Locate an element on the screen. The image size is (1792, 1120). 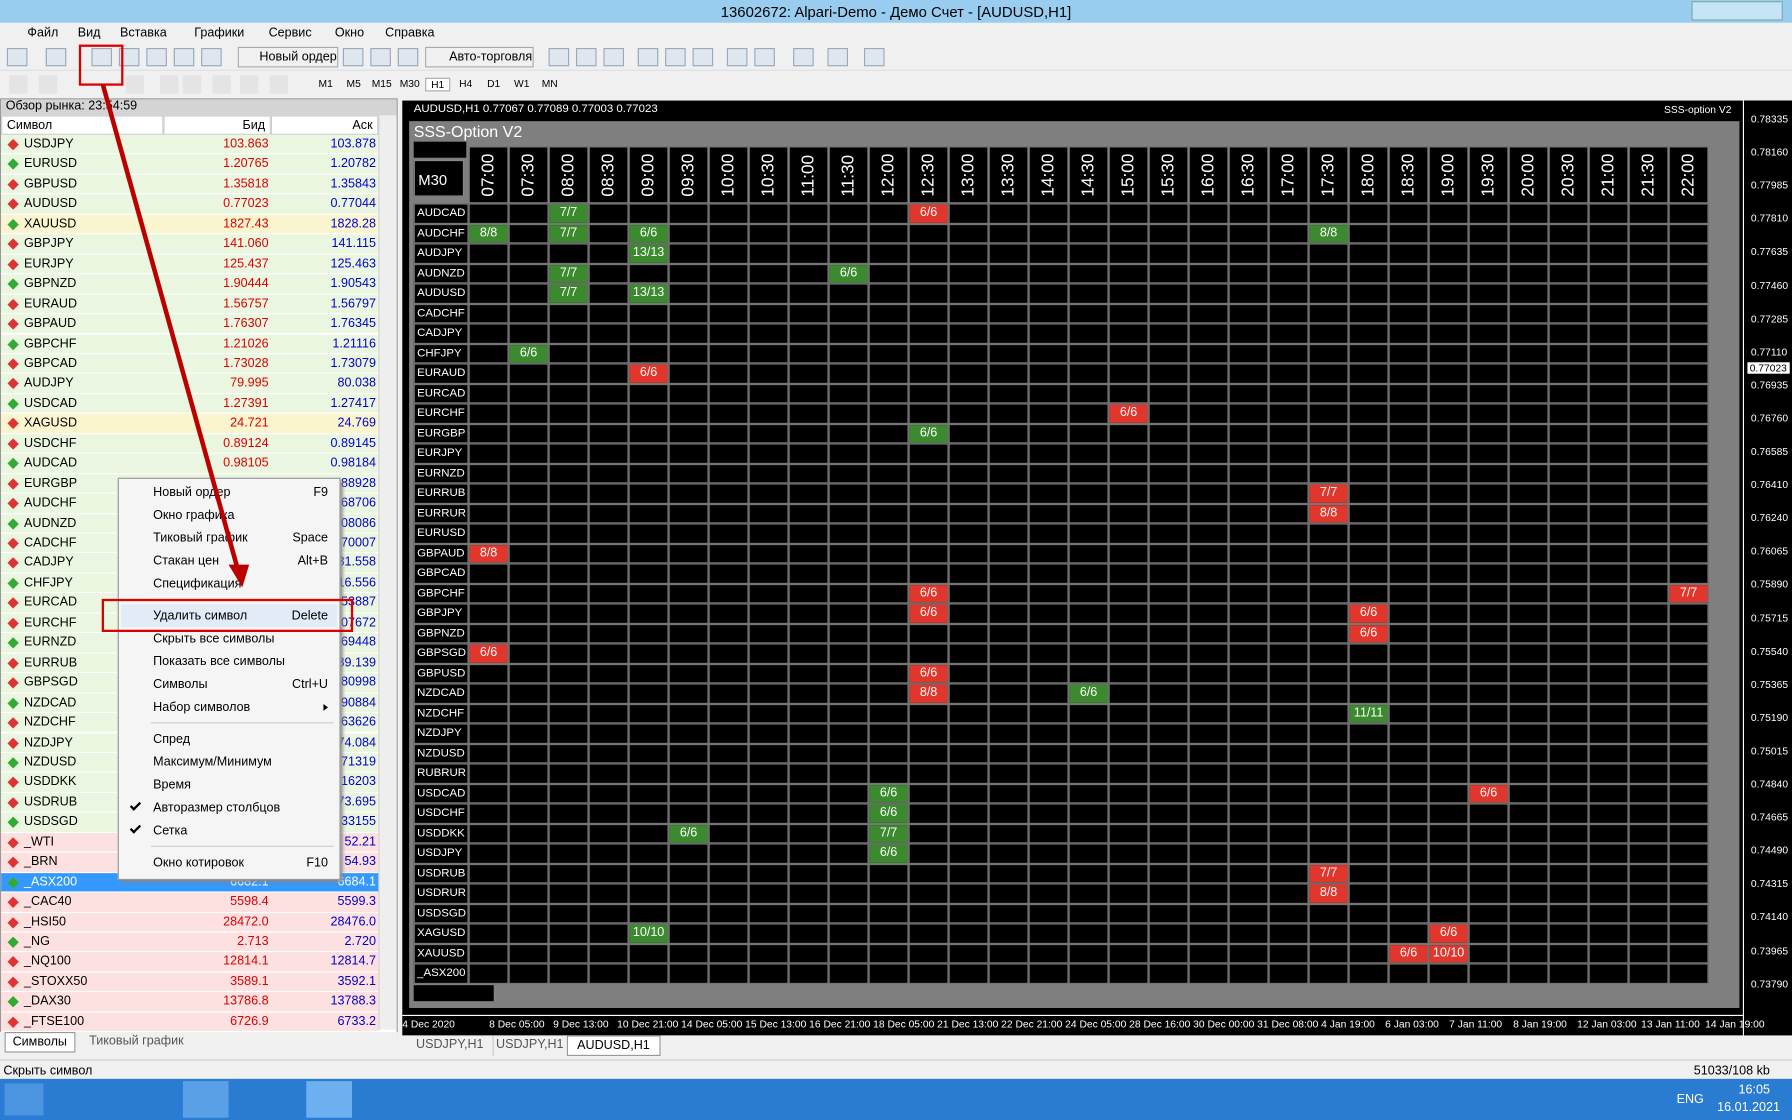
market-row: _FTSE100 6726.9 6733.2 is located at coordinates (190, 1022).